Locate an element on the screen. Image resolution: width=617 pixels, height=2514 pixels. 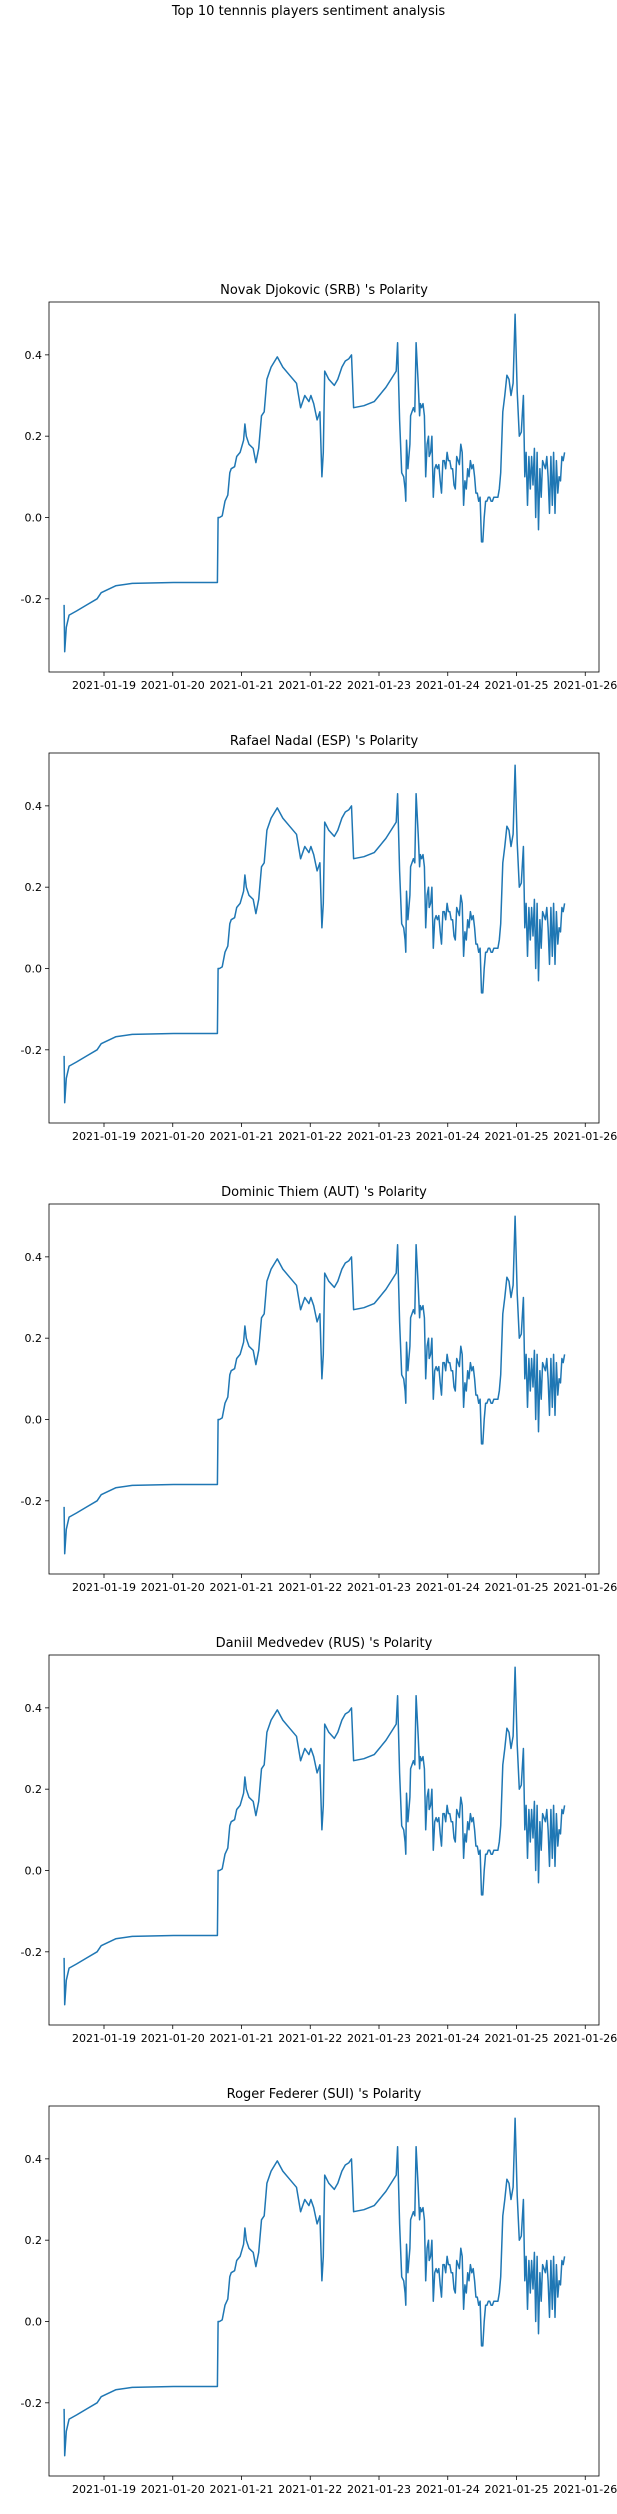
subplot-title: Daniil Medvedev (RUS) 's Polarity is located at coordinates (324, 1643).